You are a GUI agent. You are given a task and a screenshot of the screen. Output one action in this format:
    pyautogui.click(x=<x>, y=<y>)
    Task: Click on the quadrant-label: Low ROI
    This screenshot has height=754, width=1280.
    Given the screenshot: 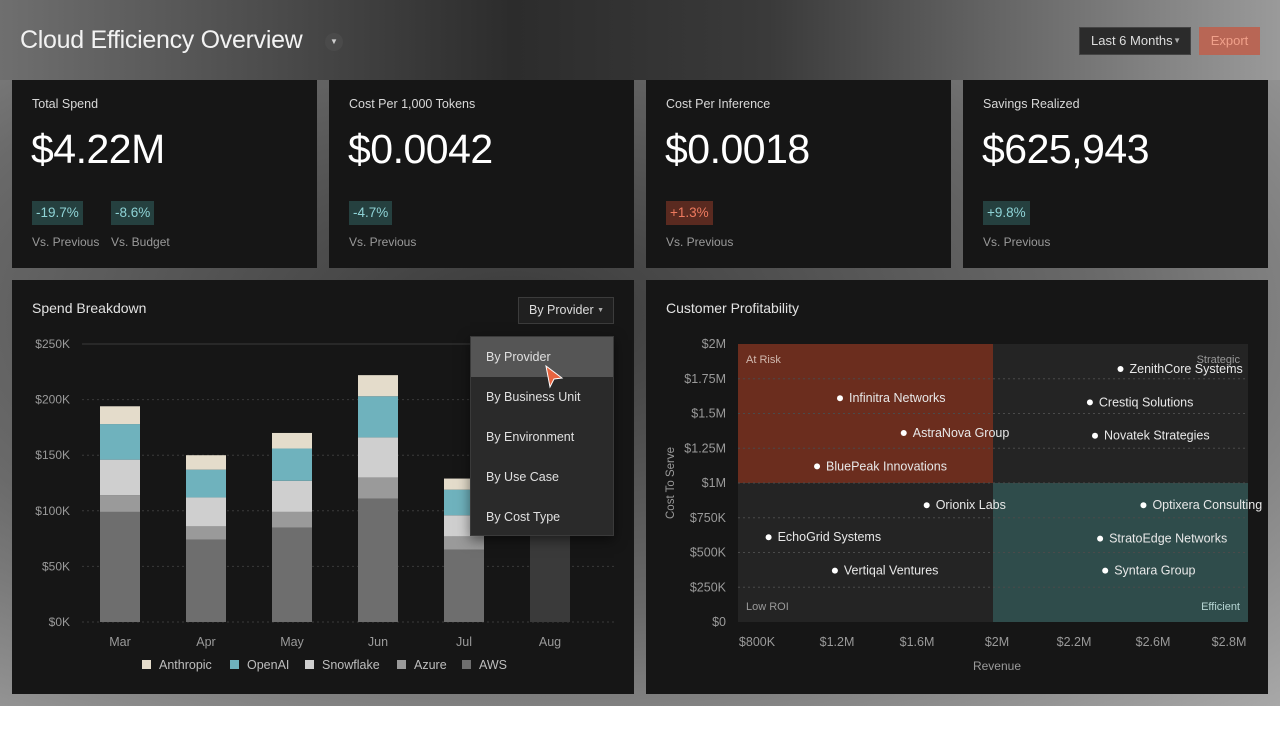 What is the action you would take?
    pyautogui.click(x=767, y=607)
    